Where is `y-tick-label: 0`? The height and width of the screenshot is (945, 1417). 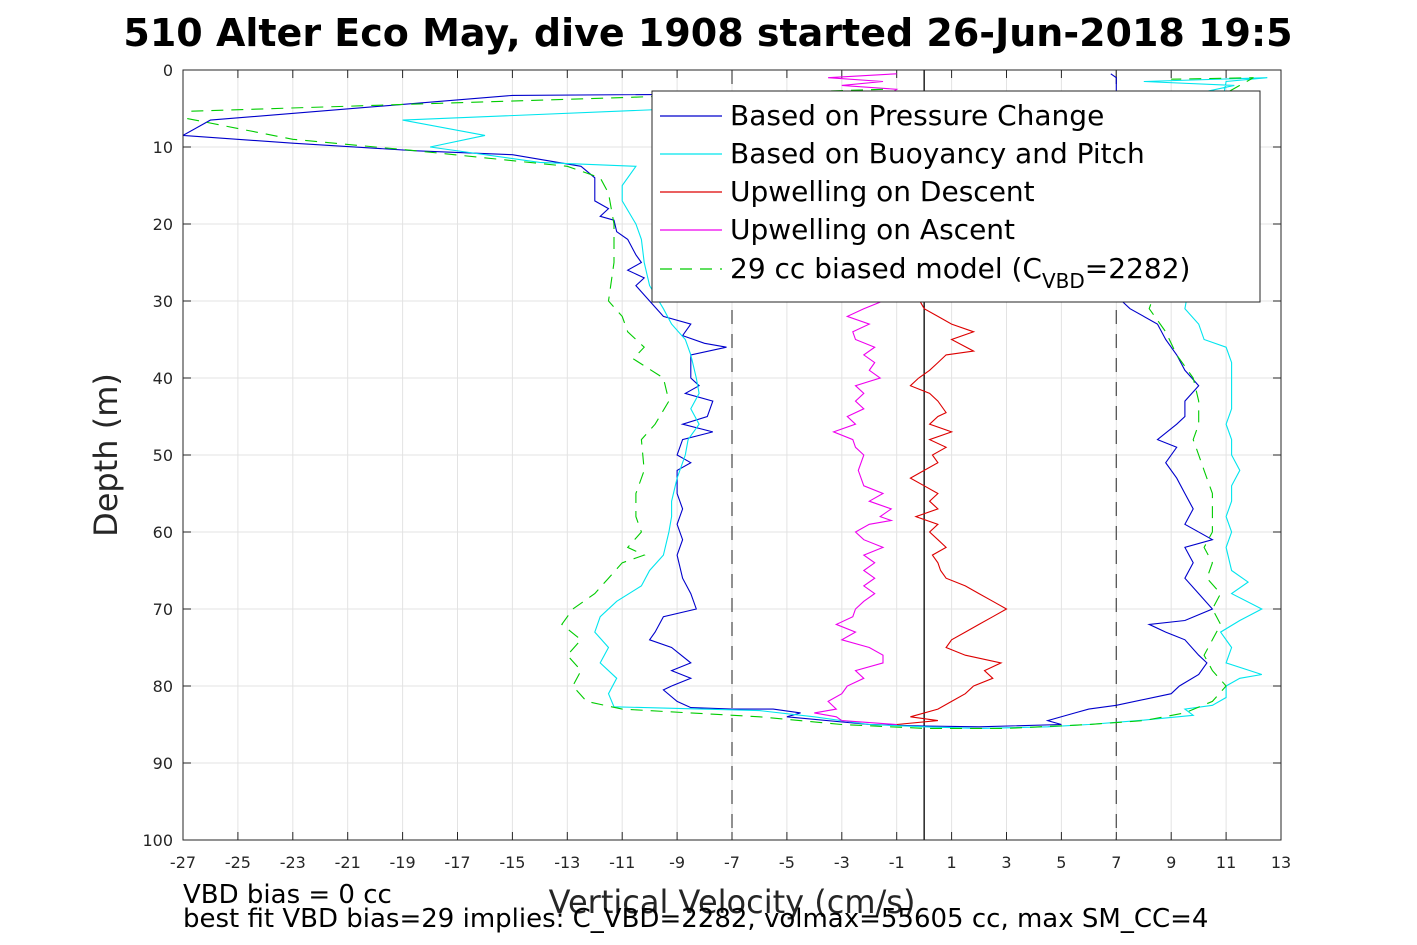 y-tick-label: 0 is located at coordinates (168, 70).